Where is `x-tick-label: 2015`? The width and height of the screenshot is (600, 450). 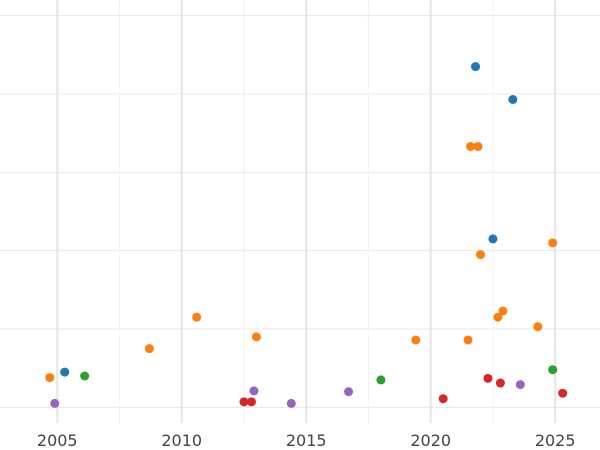
x-tick-label: 2015 is located at coordinates (306, 440).